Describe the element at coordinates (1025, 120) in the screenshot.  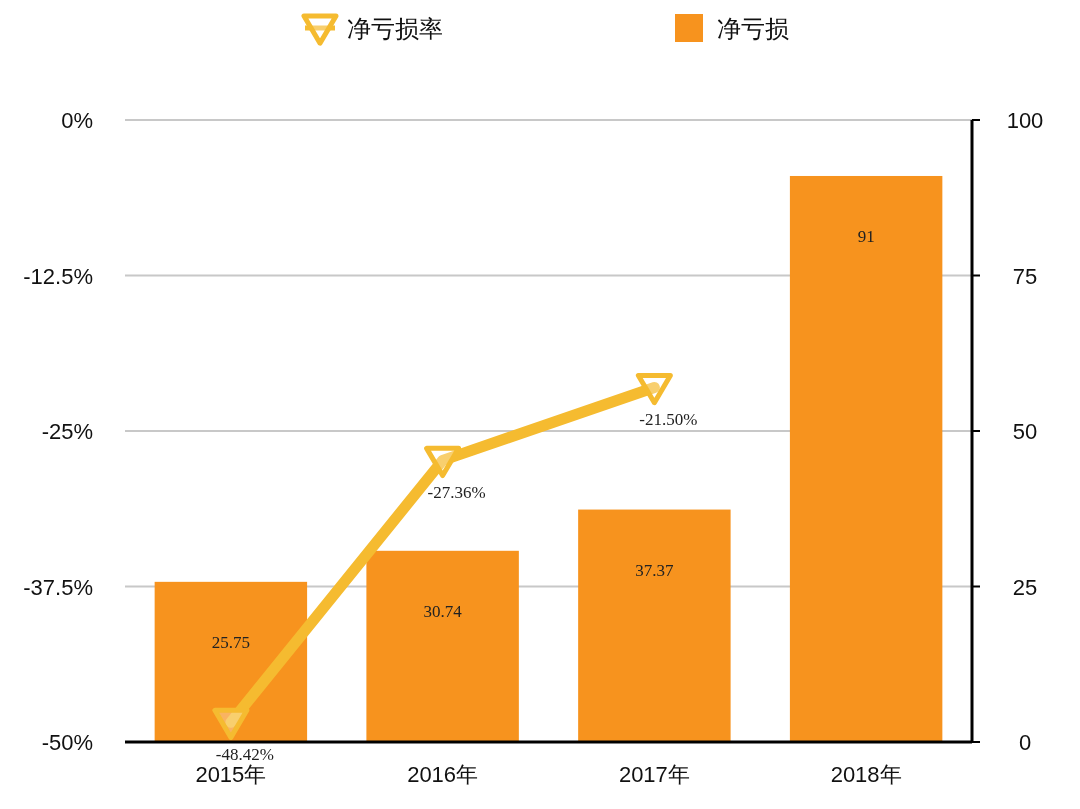
I see `y2-tick-label: 100` at that location.